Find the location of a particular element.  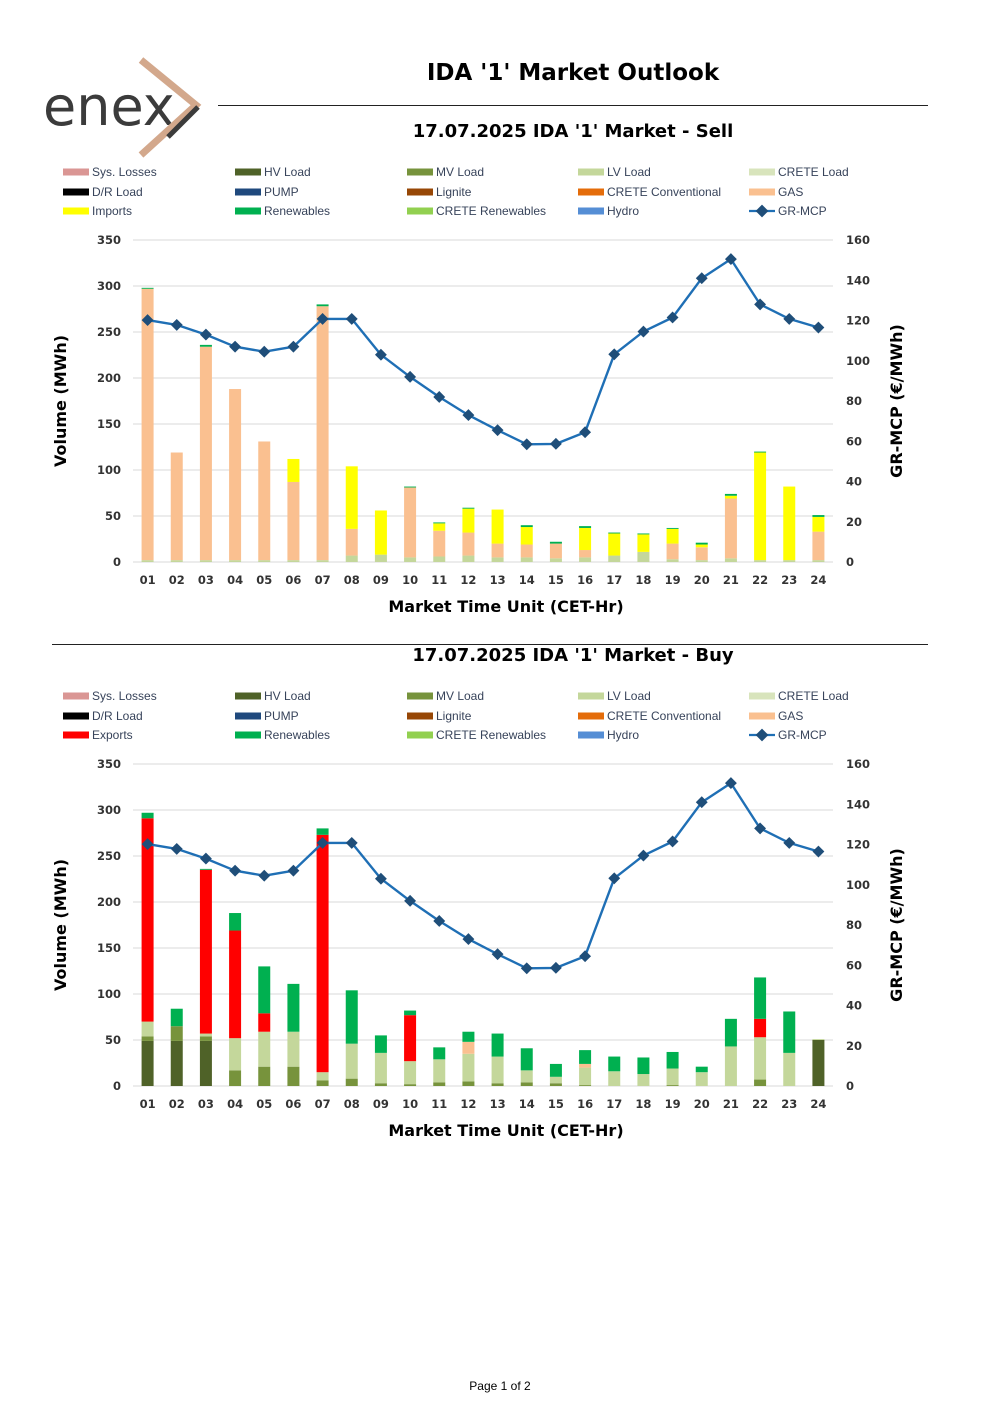

enex-logo: enex is located at coordinates (125, 107).